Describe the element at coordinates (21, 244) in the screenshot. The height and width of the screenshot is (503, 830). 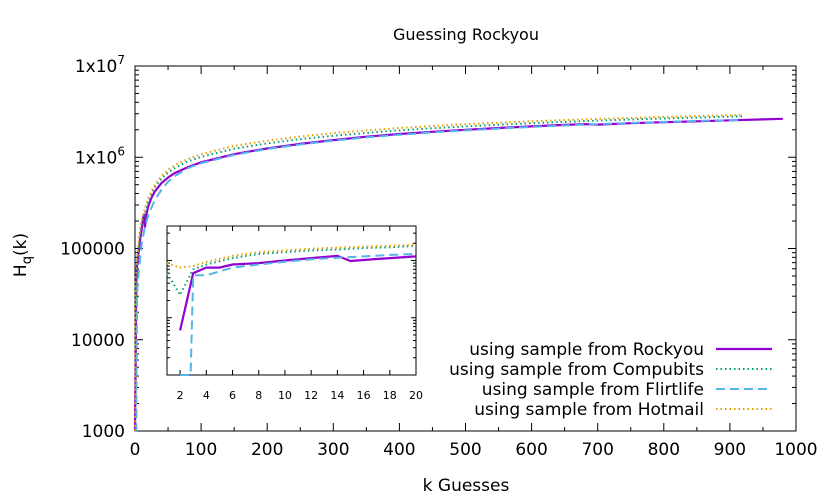
I see `y-axis-label-suffix: (k)` at that location.